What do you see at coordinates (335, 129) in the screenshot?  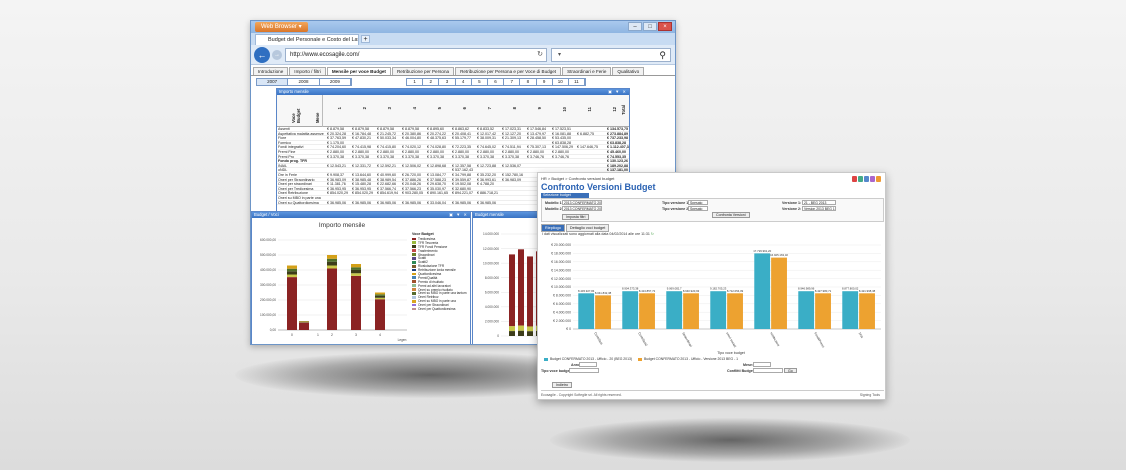 I see `table-cell: € 8.879,58` at bounding box center [335, 129].